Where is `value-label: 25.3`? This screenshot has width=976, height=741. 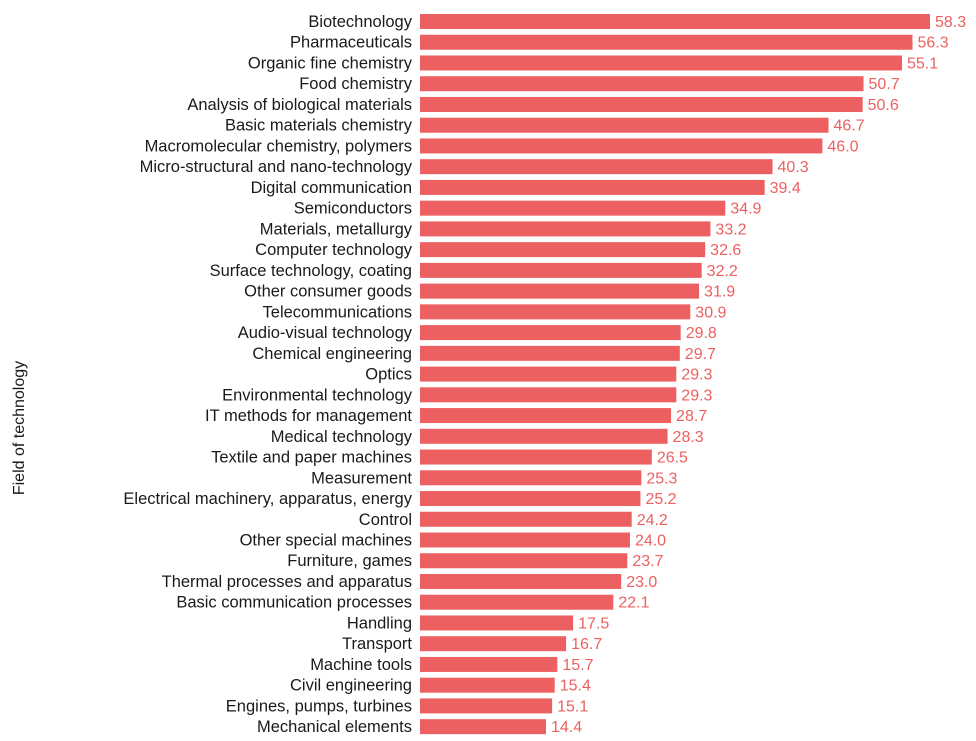 value-label: 25.3 is located at coordinates (661, 478).